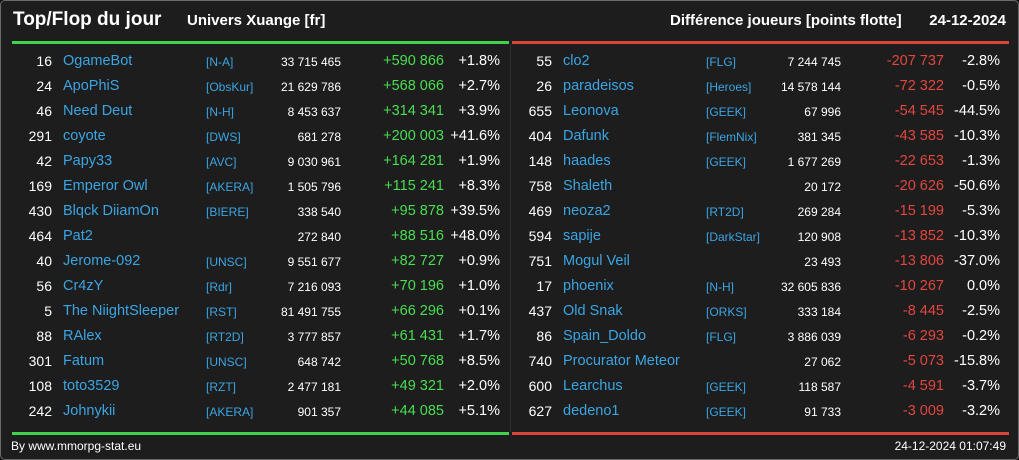 The image size is (1019, 460). Describe the element at coordinates (89, 411) in the screenshot. I see `player-name-link: Johnykii` at that location.